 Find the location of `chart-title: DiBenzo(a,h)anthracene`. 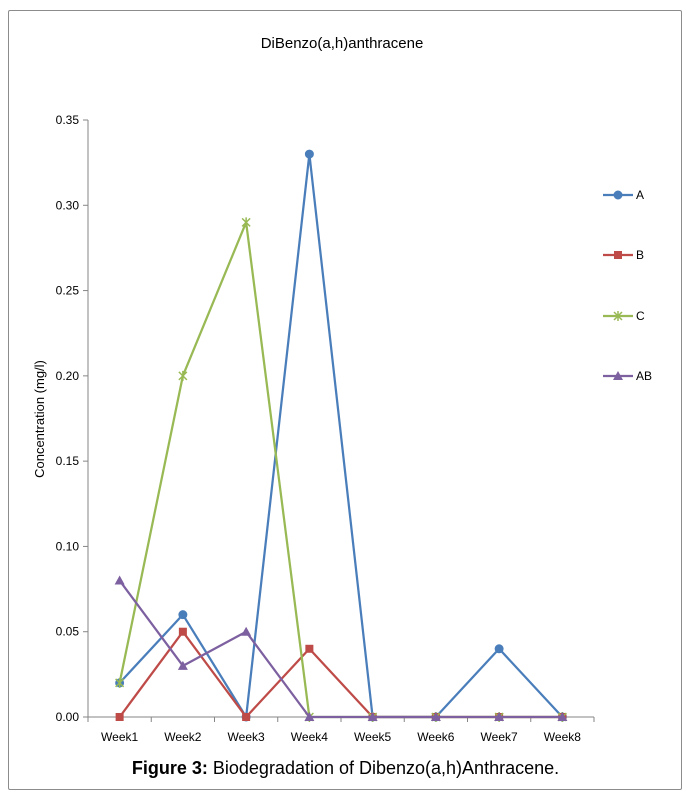

chart-title: DiBenzo(a,h)anthracene is located at coordinates (342, 43).